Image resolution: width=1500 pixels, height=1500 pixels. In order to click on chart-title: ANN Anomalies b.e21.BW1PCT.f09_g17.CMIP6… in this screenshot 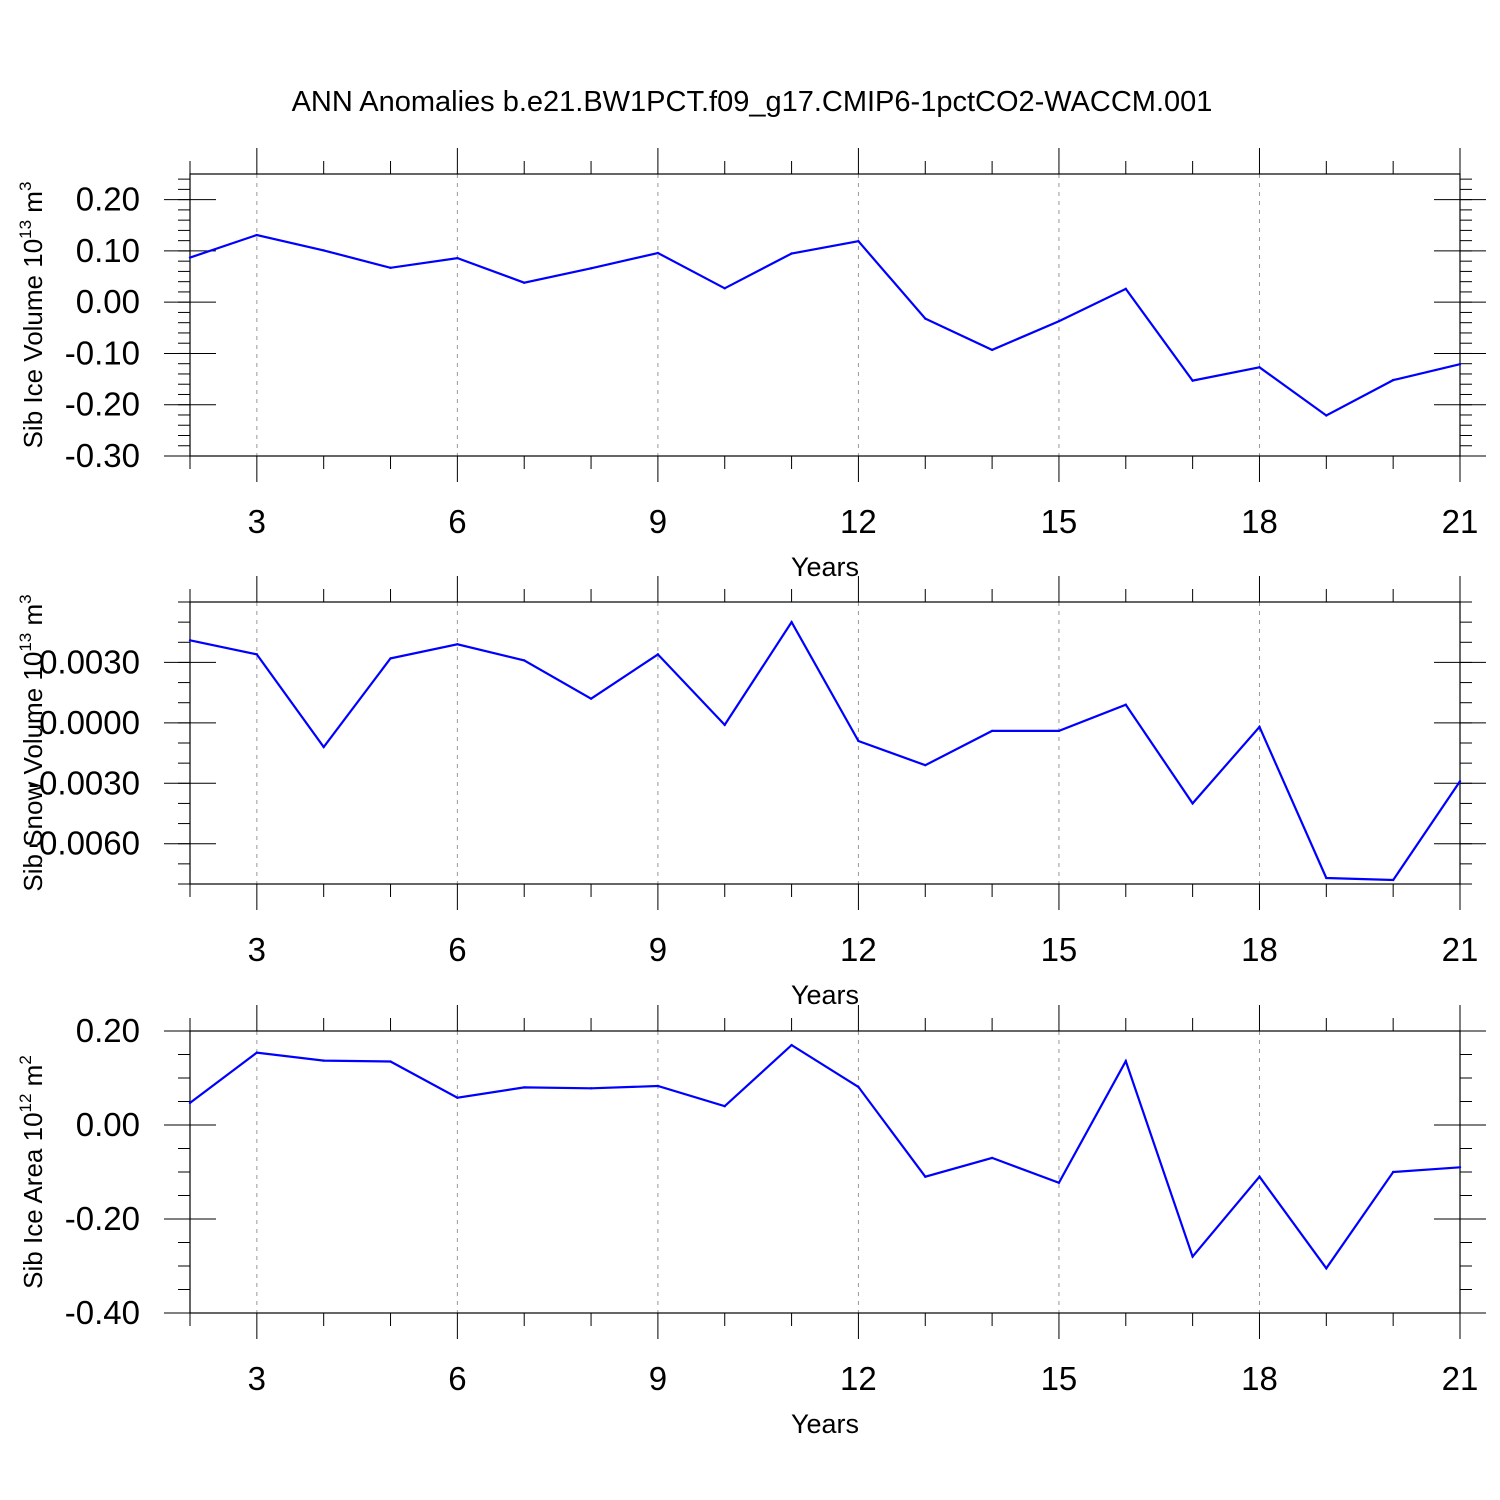, I will do `click(752, 102)`.